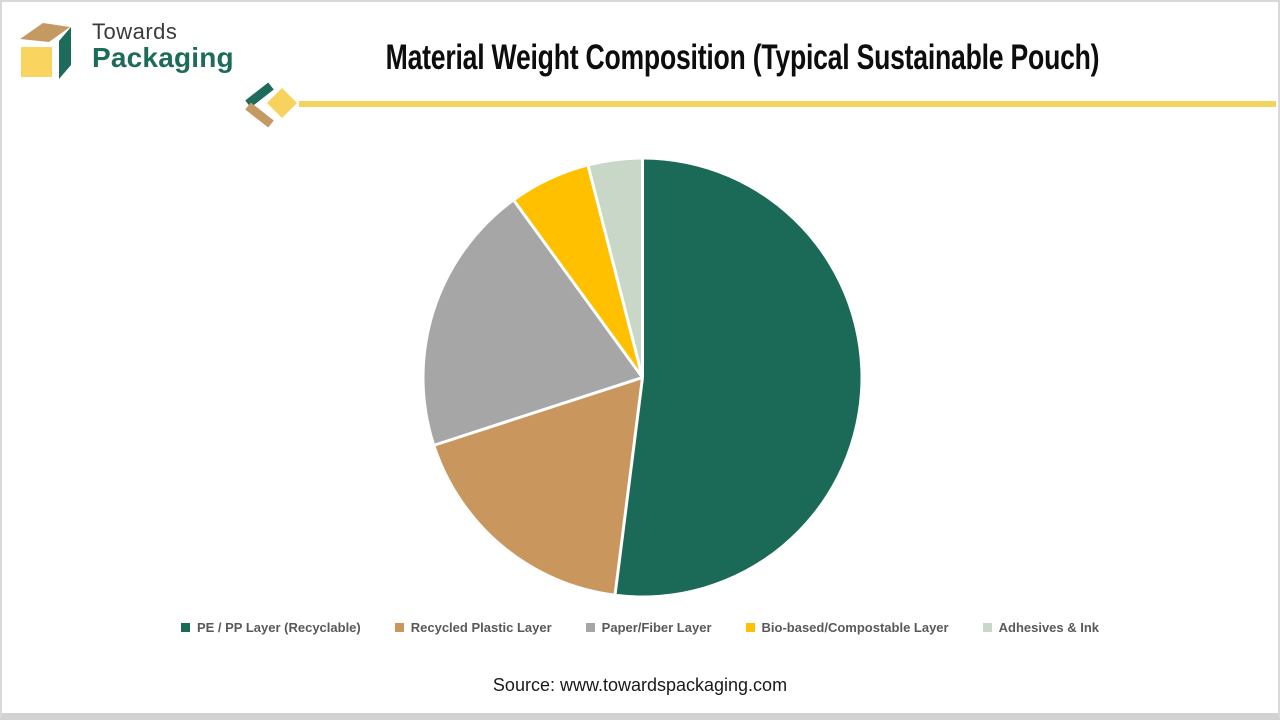 This screenshot has width=1280, height=720. I want to click on brand-logo: Towards Packaging, so click(124, 47).